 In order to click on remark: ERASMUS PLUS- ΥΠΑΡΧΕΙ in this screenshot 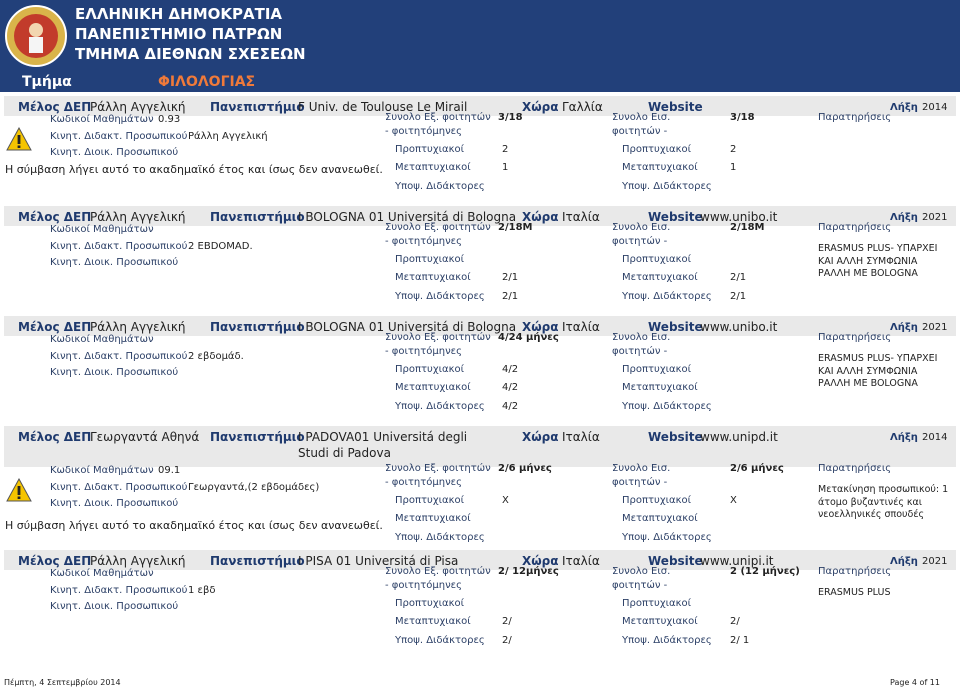, I will do `click(878, 358)`.